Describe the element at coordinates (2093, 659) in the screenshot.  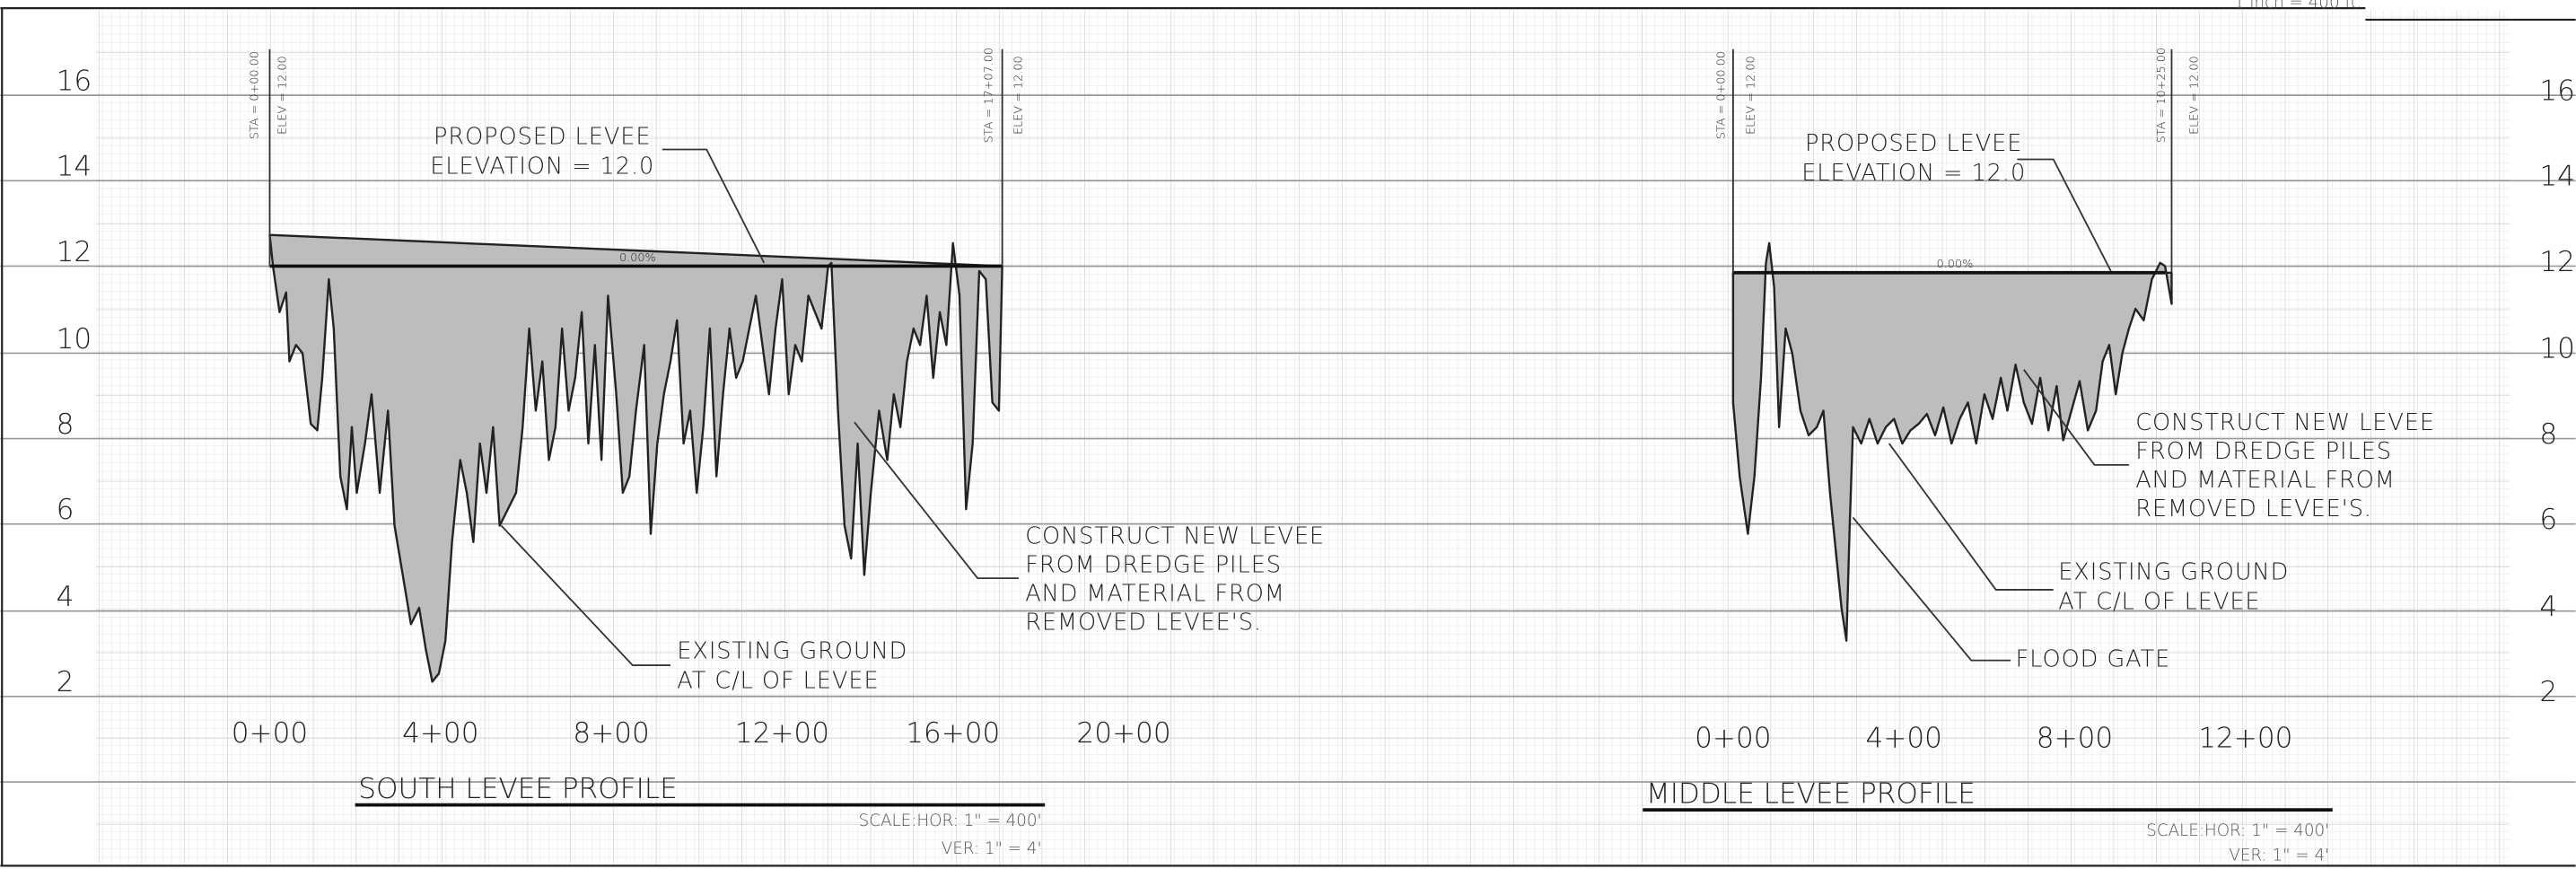
I see `flood-gate-note: FLOOD GATE` at that location.